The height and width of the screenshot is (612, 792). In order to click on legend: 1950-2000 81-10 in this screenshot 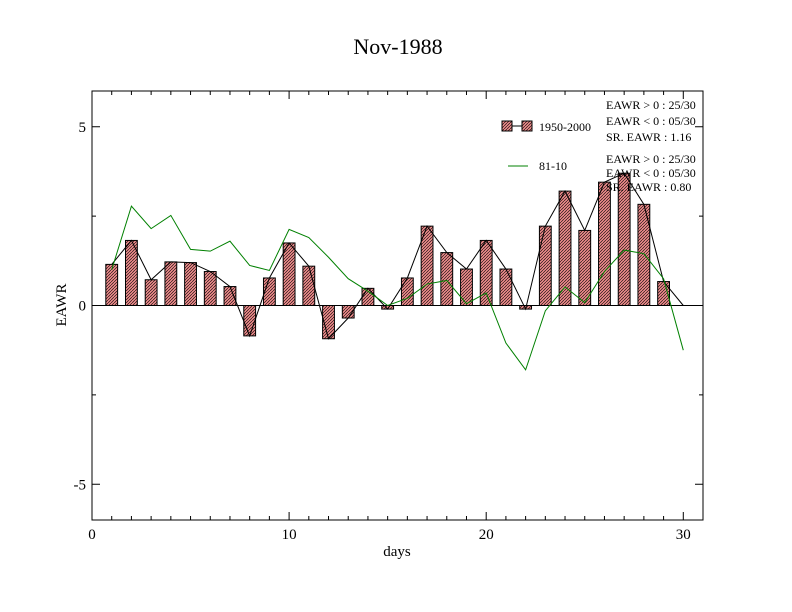, I will do `click(546, 146)`.